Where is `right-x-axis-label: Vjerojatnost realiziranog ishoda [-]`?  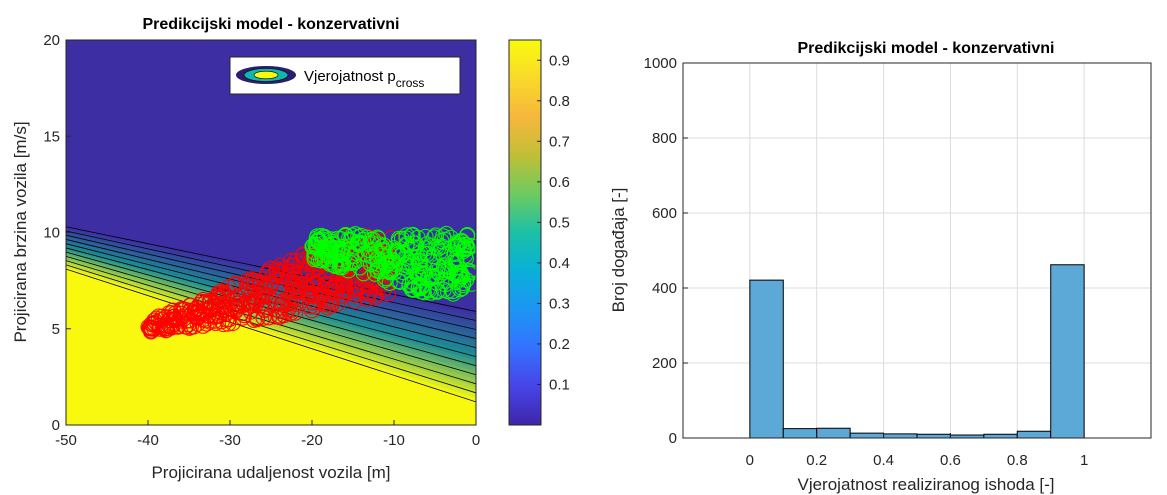
right-x-axis-label: Vjerojatnost realiziranog ishoda [-] is located at coordinates (925, 484).